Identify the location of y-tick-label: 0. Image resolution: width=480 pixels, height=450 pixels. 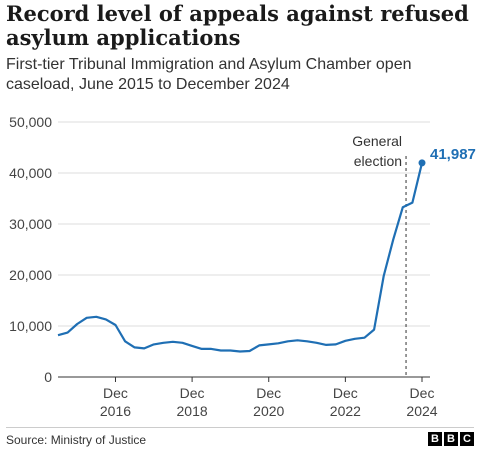
(48, 377).